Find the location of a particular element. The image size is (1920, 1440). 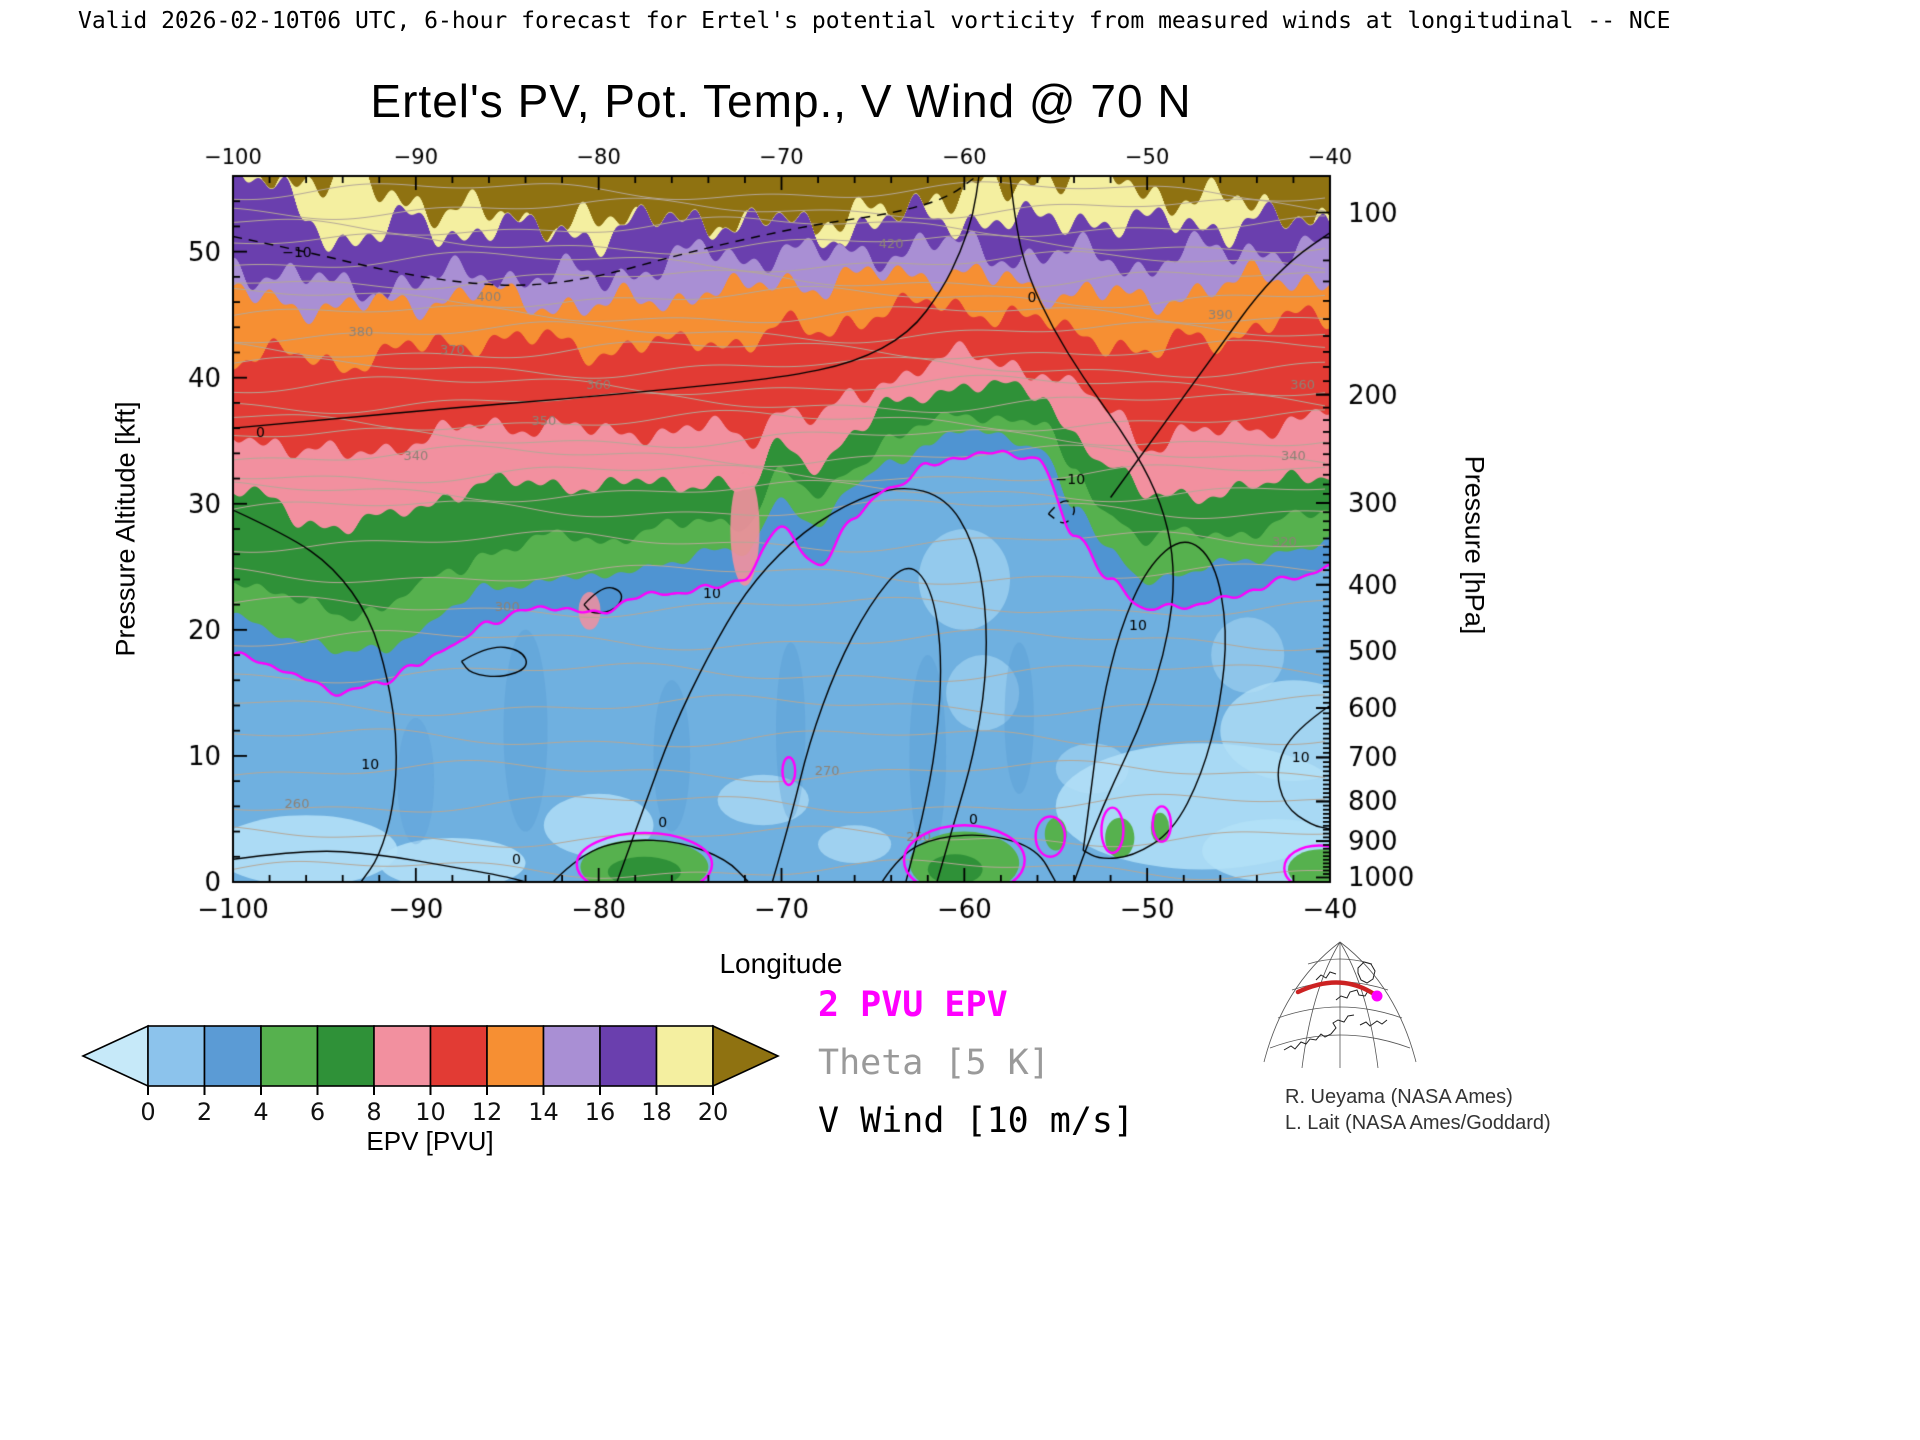

svg-text: 20 is located at coordinates (713, 1112).